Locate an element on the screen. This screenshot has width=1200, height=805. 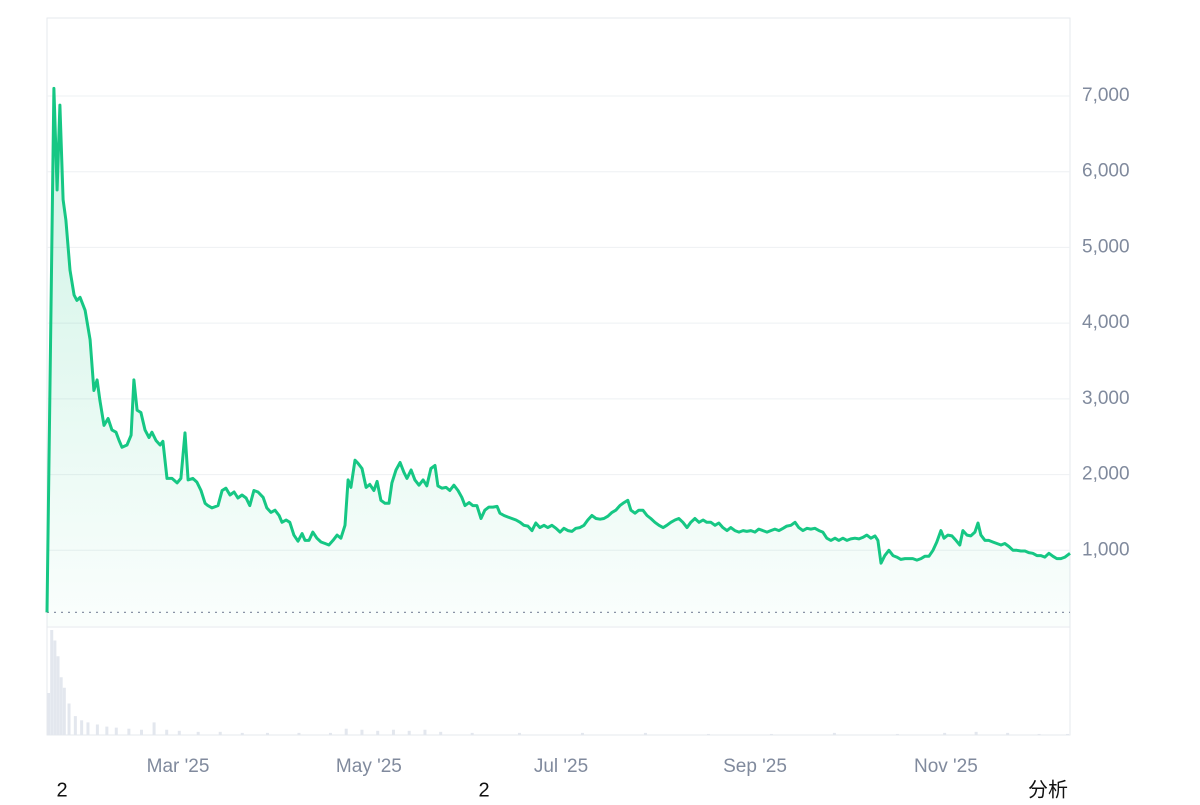
y-tick-label: 3,000 is located at coordinates (1106, 398).